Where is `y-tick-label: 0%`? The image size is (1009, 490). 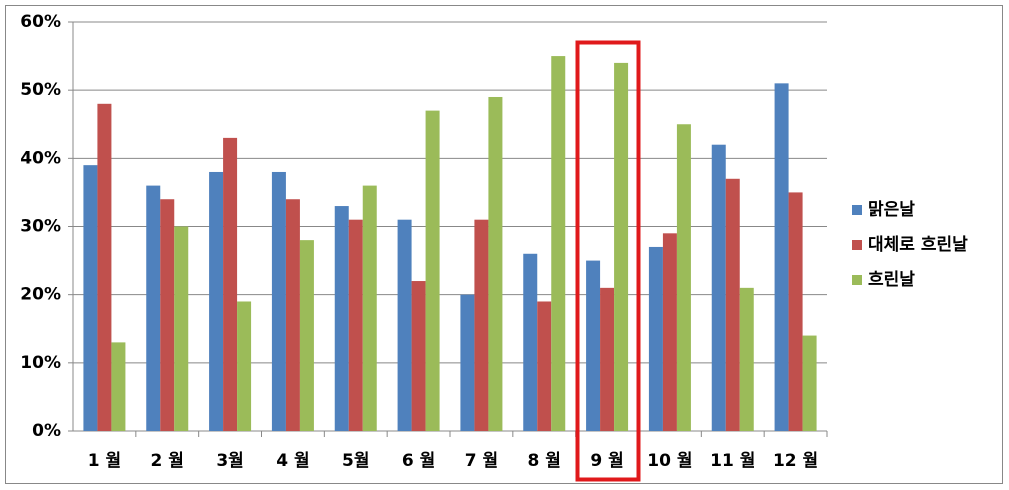
y-tick-label: 0% is located at coordinates (46, 431).